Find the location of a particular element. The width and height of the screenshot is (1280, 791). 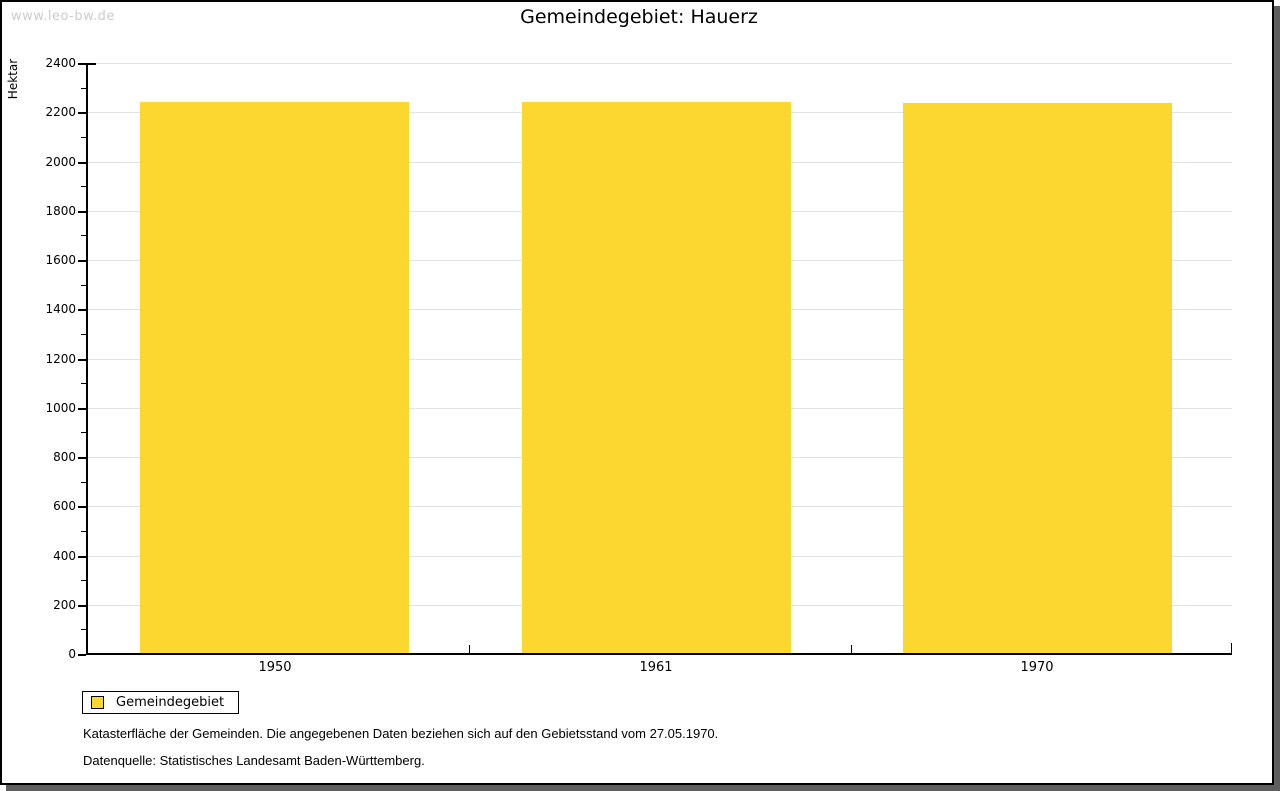

y-axis-end-cap is located at coordinates (92, 64).